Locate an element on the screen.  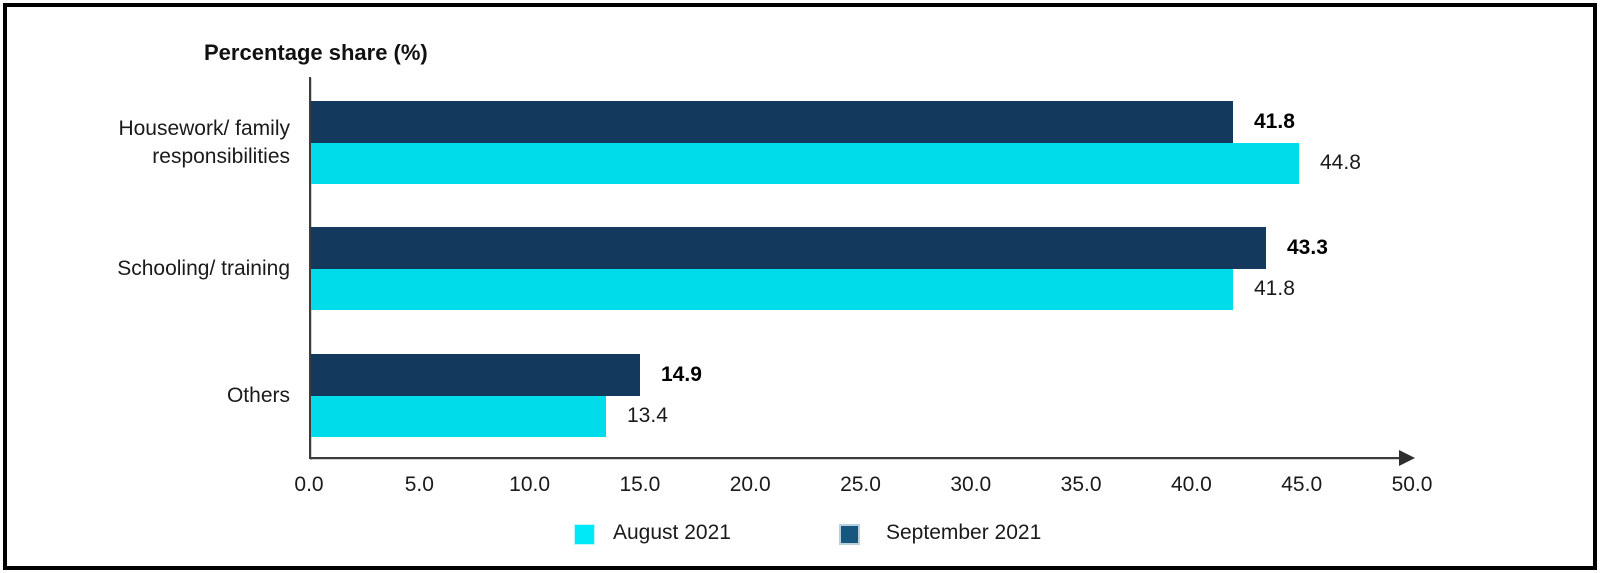
value-label-september-2021-2: 14.9 is located at coordinates (681, 374).